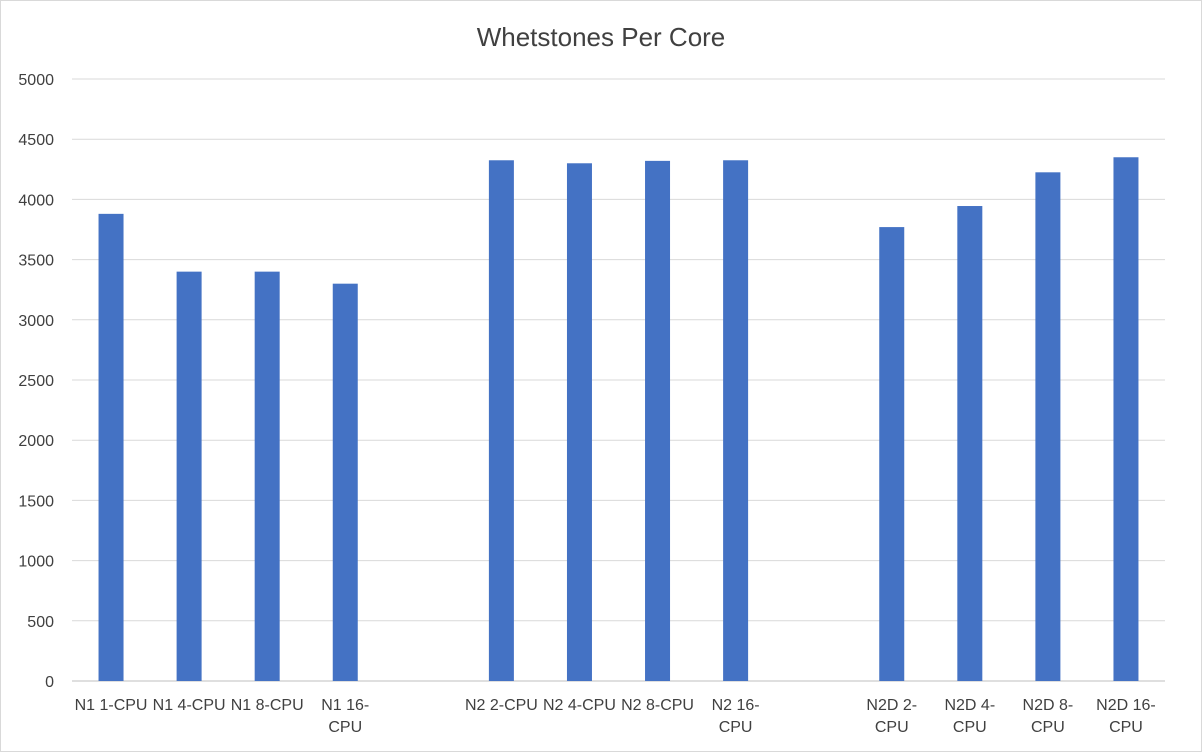 The image size is (1202, 752). I want to click on y-tick-label: 4000, so click(36, 200).